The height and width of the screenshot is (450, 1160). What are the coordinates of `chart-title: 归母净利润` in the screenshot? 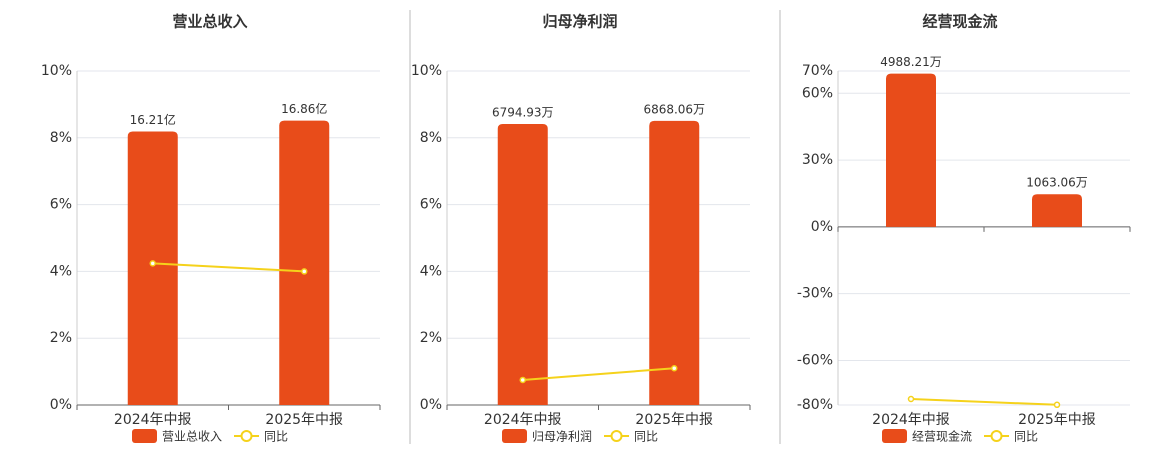 It's located at (579, 22).